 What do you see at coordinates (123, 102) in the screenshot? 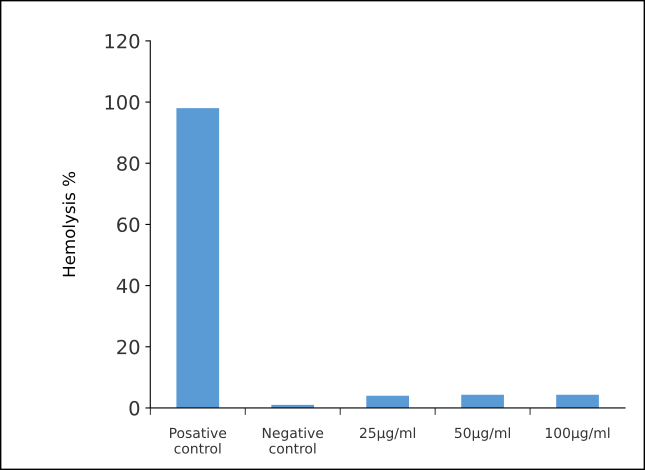
I see `y-tick-label: 100` at bounding box center [123, 102].